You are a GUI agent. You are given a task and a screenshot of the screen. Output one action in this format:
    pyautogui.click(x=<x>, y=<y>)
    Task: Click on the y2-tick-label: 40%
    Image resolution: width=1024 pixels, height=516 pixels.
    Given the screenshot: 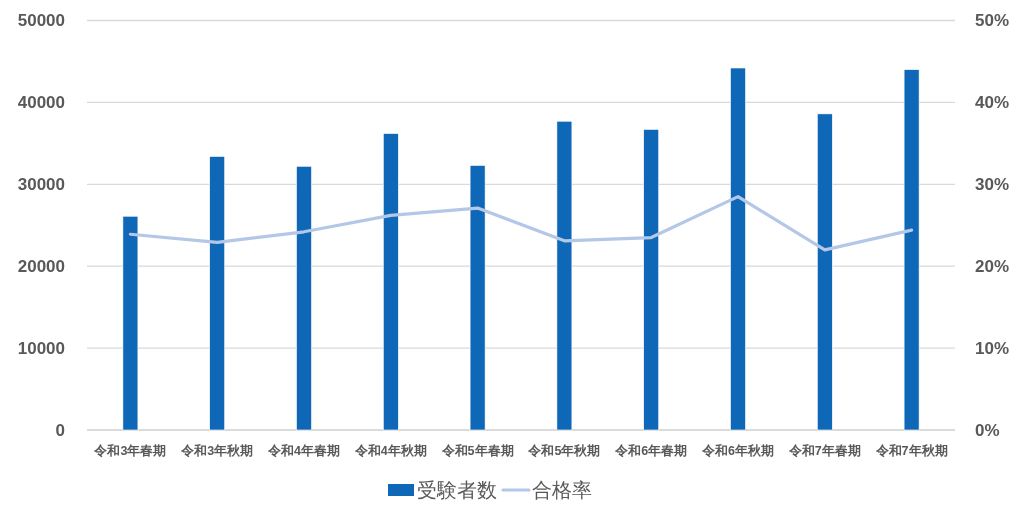 What is the action you would take?
    pyautogui.click(x=992, y=102)
    